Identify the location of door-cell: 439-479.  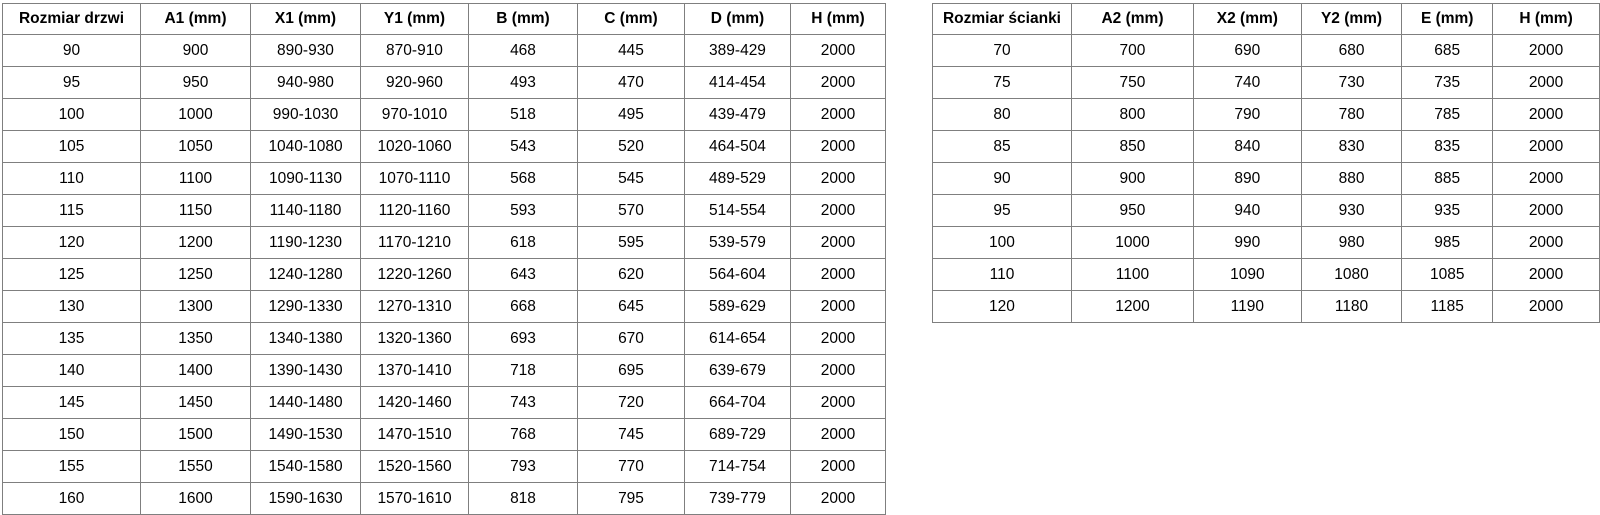
(737, 114).